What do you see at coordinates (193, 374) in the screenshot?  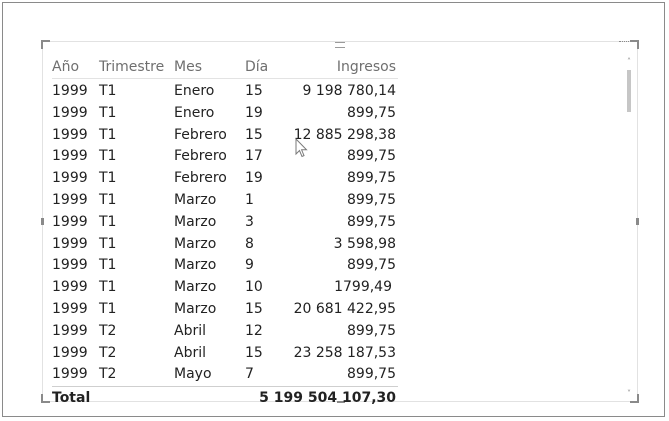 I see `cell-mes: Mayo` at bounding box center [193, 374].